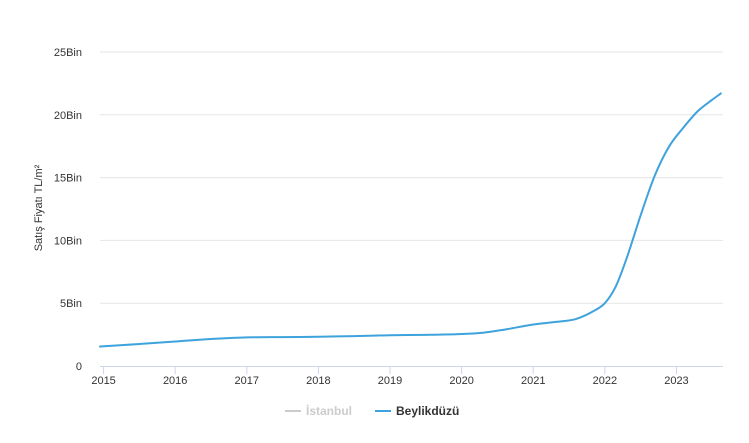 Image resolution: width=749 pixels, height=443 pixels. I want to click on y-tick-label: 25Bin, so click(68, 53).